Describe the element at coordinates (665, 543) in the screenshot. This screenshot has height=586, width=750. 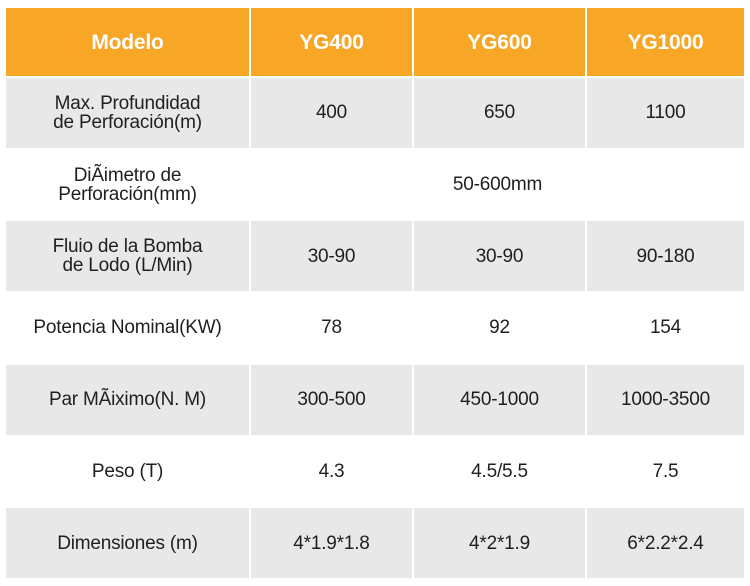
I see `table-cell: 6*2.2*2.4` at that location.